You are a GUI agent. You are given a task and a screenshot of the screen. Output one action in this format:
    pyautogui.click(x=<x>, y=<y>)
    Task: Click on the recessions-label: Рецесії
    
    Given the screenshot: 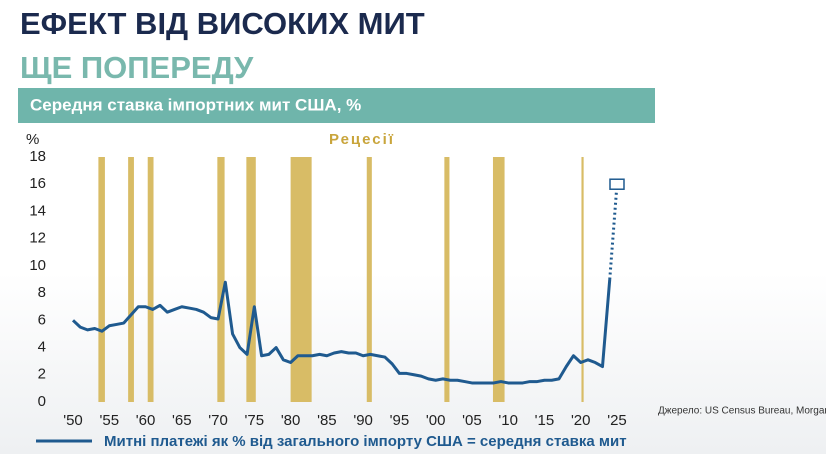 What is the action you would take?
    pyautogui.click(x=362, y=139)
    